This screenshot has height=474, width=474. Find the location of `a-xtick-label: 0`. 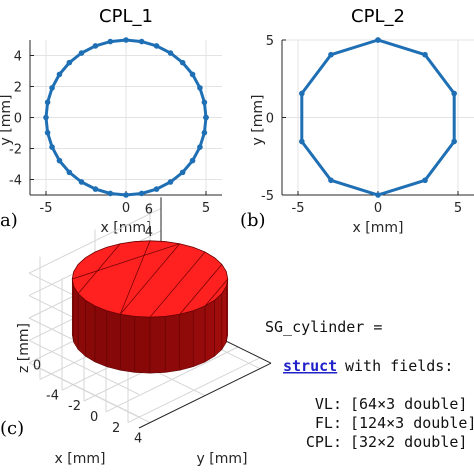

a-xtick-label: 0 is located at coordinates (126, 208).